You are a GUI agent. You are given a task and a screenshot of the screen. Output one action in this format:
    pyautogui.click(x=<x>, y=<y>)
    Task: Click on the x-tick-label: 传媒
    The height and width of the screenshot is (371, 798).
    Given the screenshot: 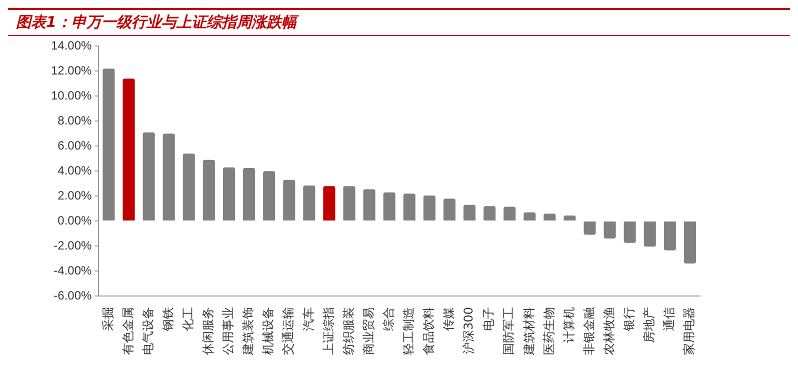 What is the action you would take?
    pyautogui.click(x=449, y=319)
    